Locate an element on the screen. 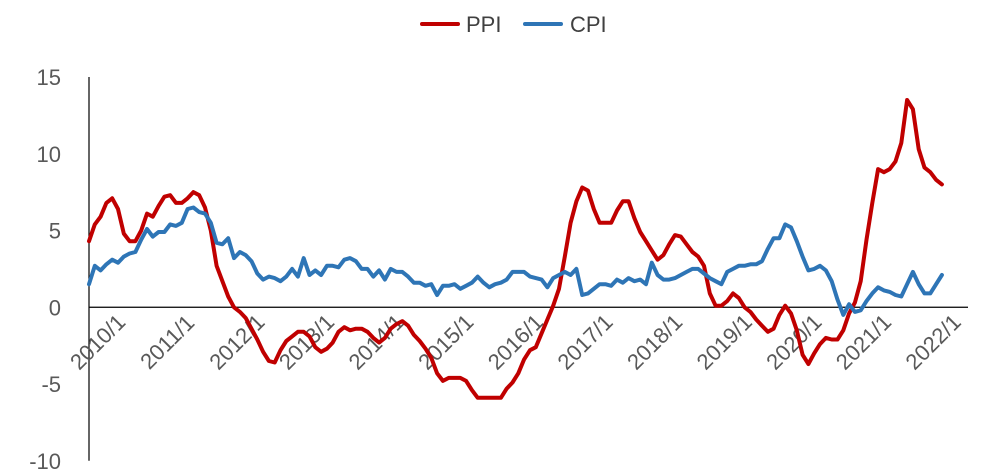 Image resolution: width=995 pixels, height=476 pixels. legend-label-ppi: PPI is located at coordinates (483, 24).